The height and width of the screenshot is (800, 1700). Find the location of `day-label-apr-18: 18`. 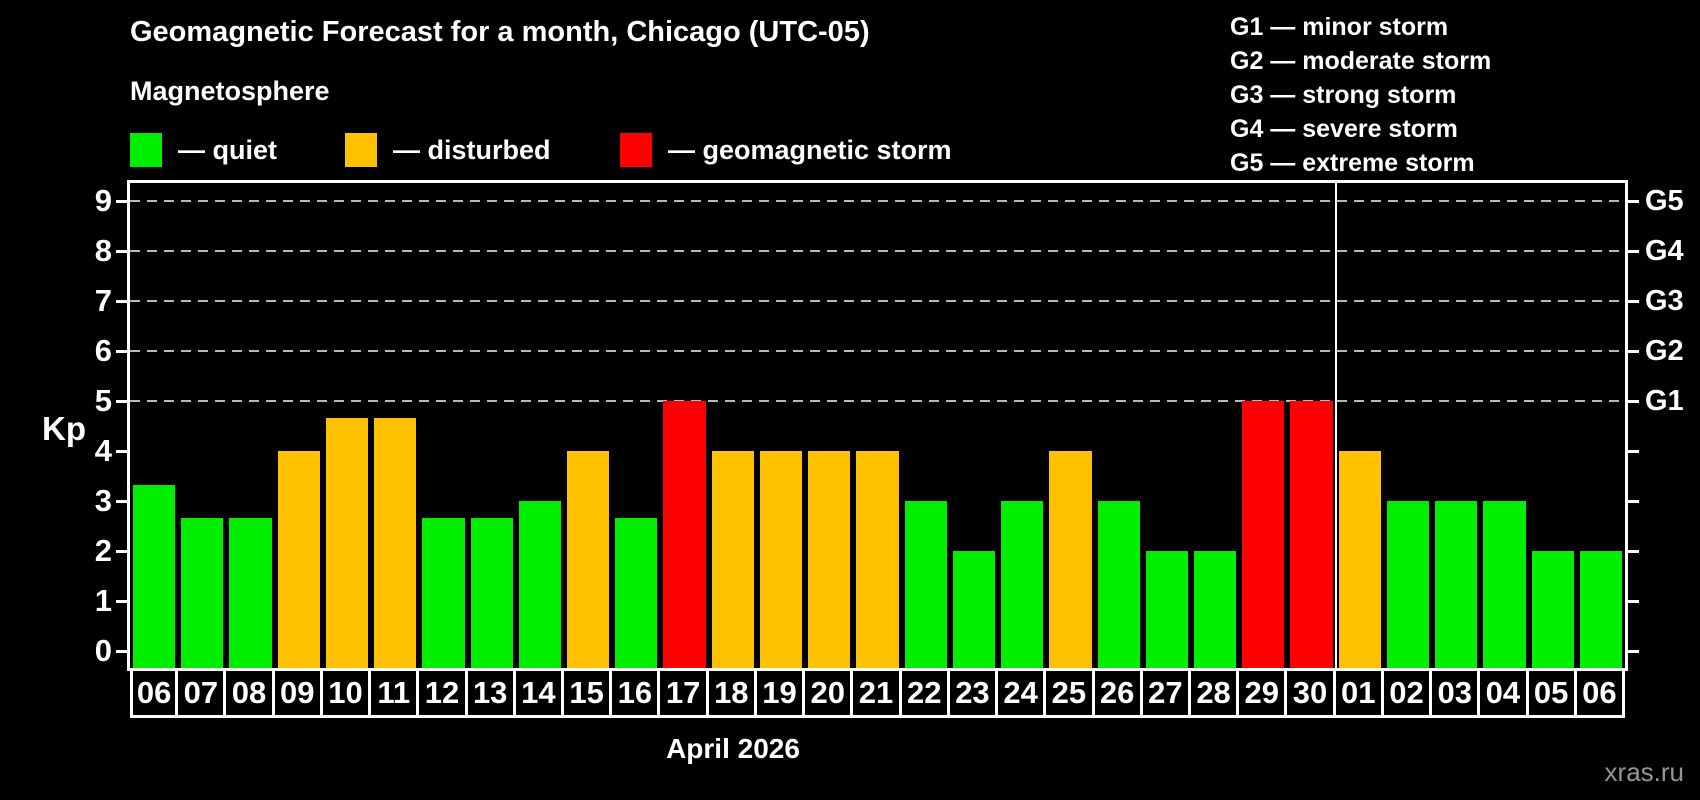

day-label-apr-18: 18 is located at coordinates (732, 693).